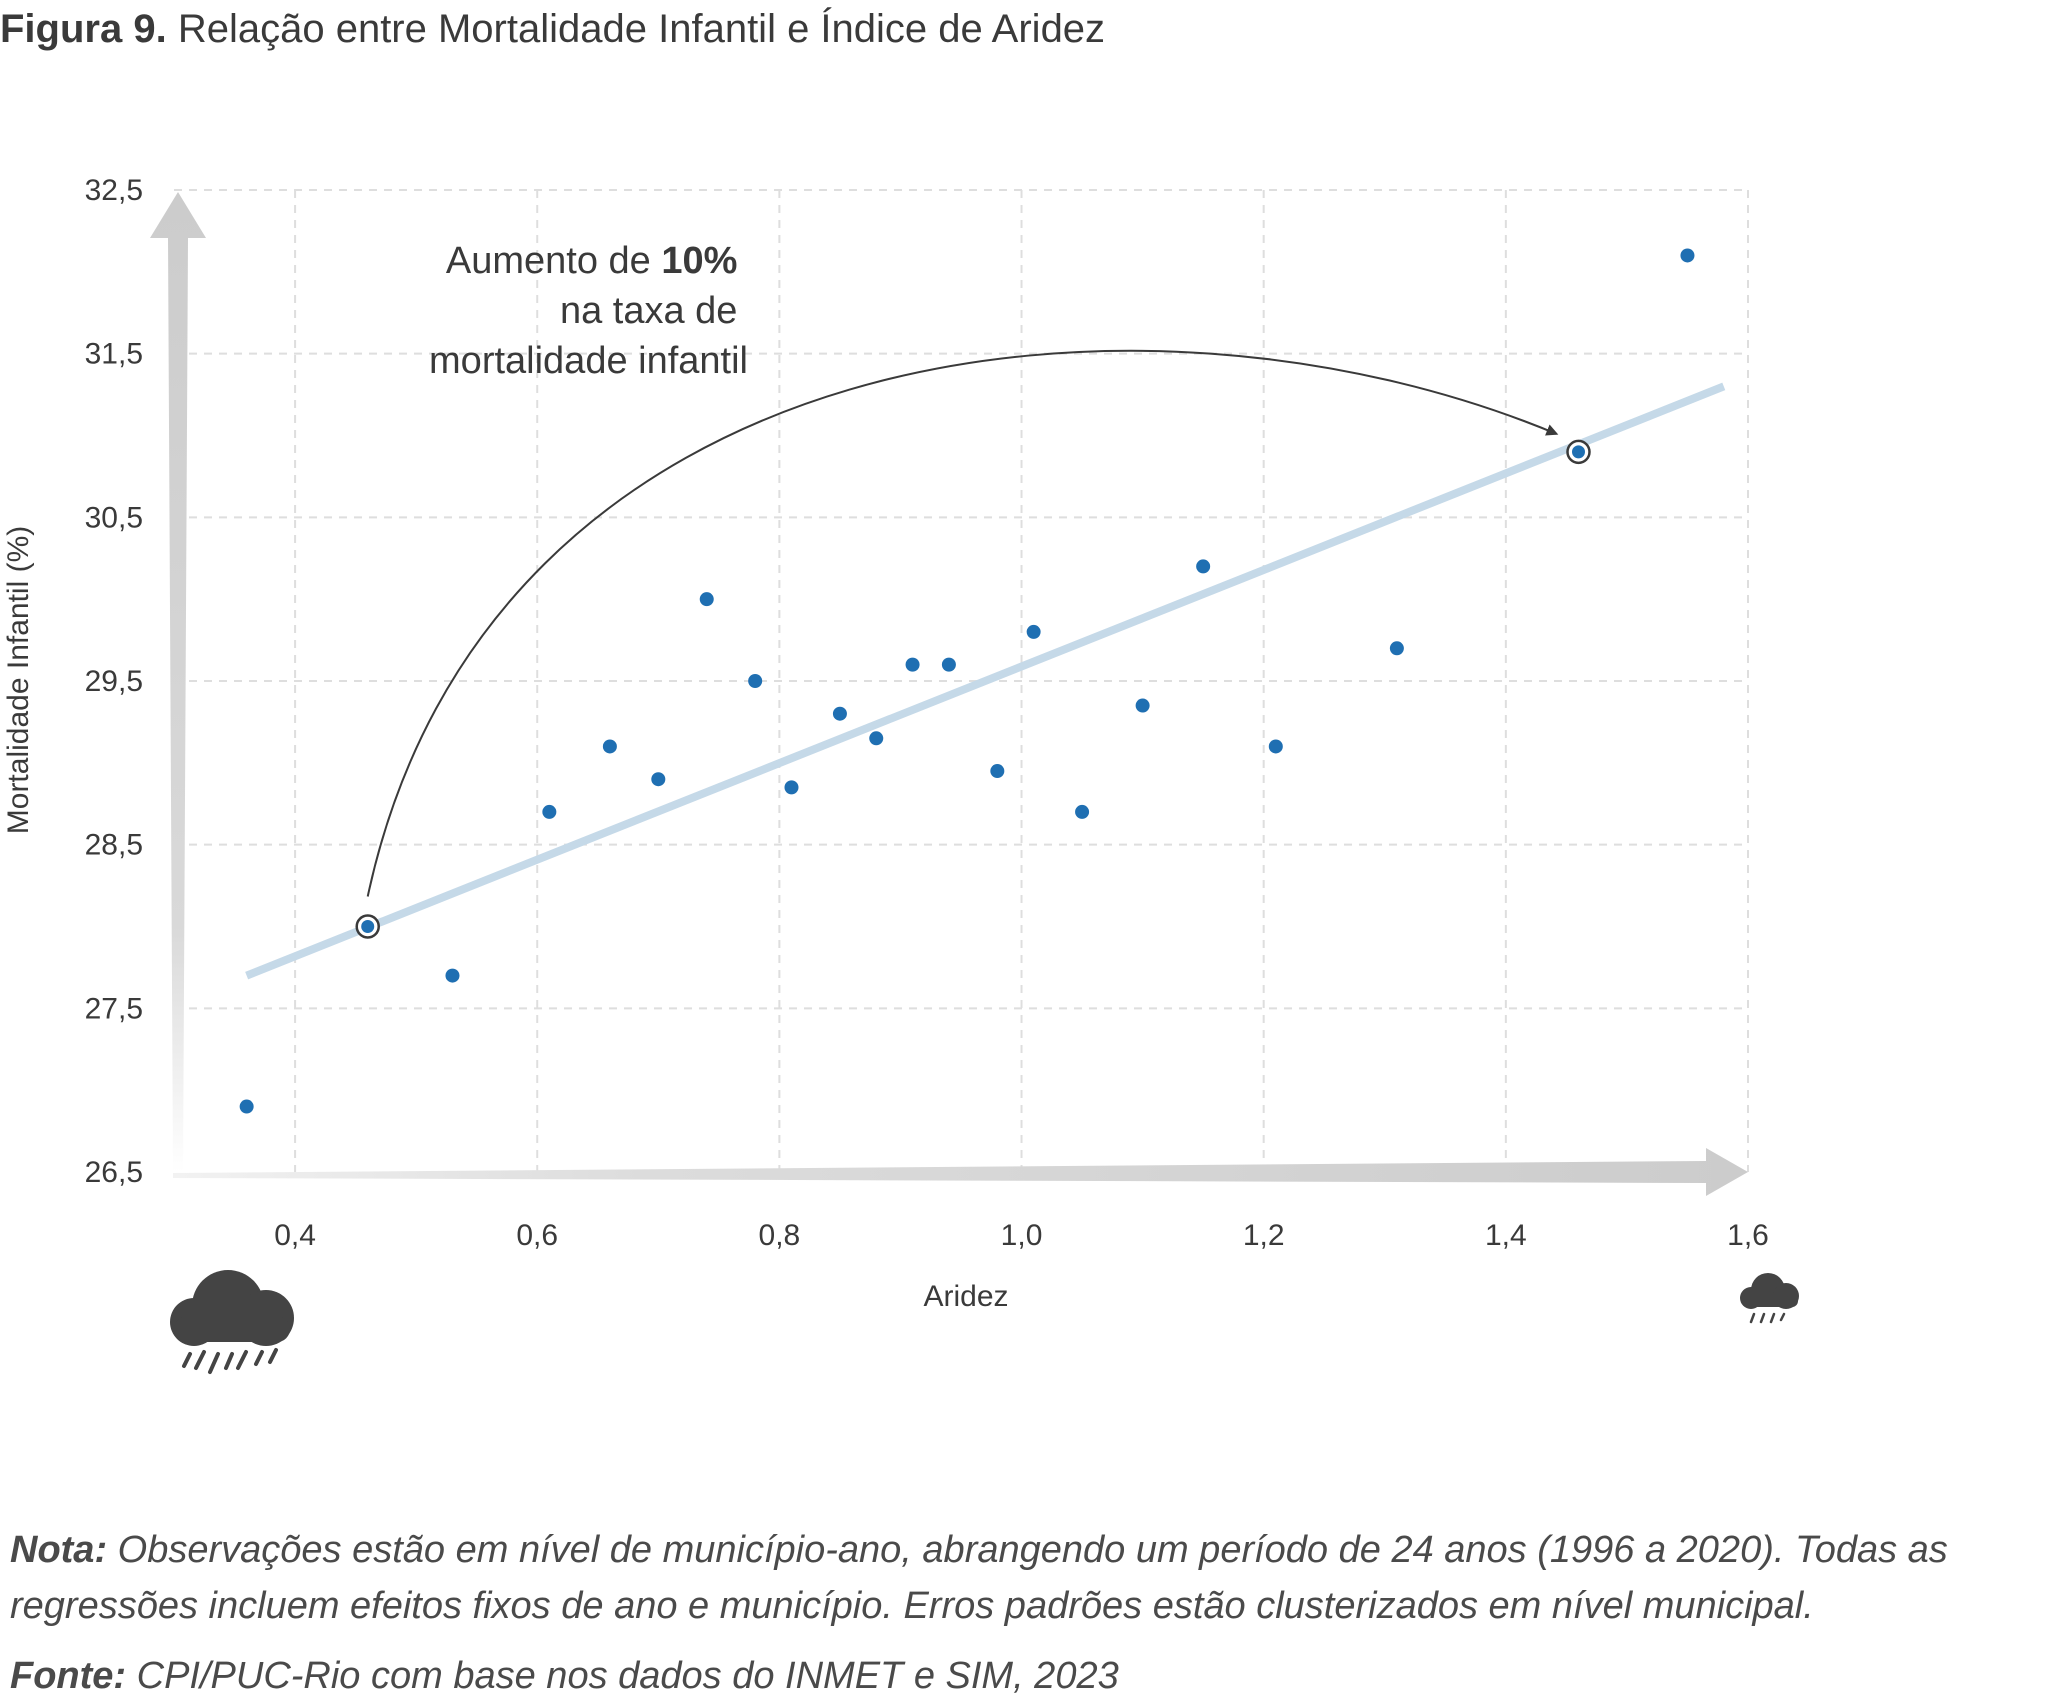  What do you see at coordinates (114, 1172) in the screenshot?
I see `y-tick-label: 26,5` at bounding box center [114, 1172].